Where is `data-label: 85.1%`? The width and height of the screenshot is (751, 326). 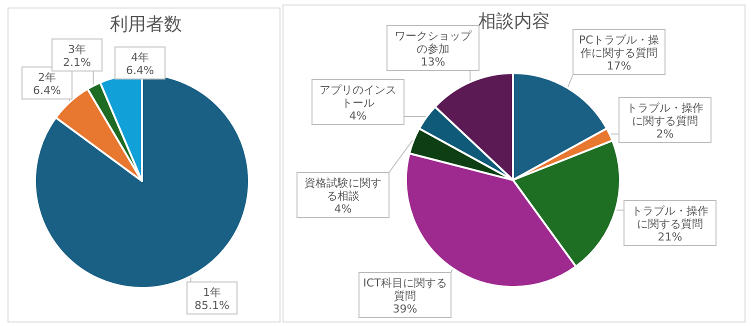 data-label: 85.1% is located at coordinates (212, 305).